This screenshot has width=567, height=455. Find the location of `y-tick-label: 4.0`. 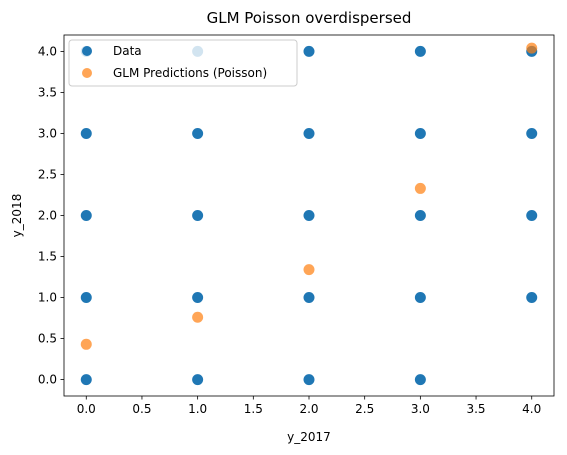

y-tick-label: 4.0 is located at coordinates (47, 51).